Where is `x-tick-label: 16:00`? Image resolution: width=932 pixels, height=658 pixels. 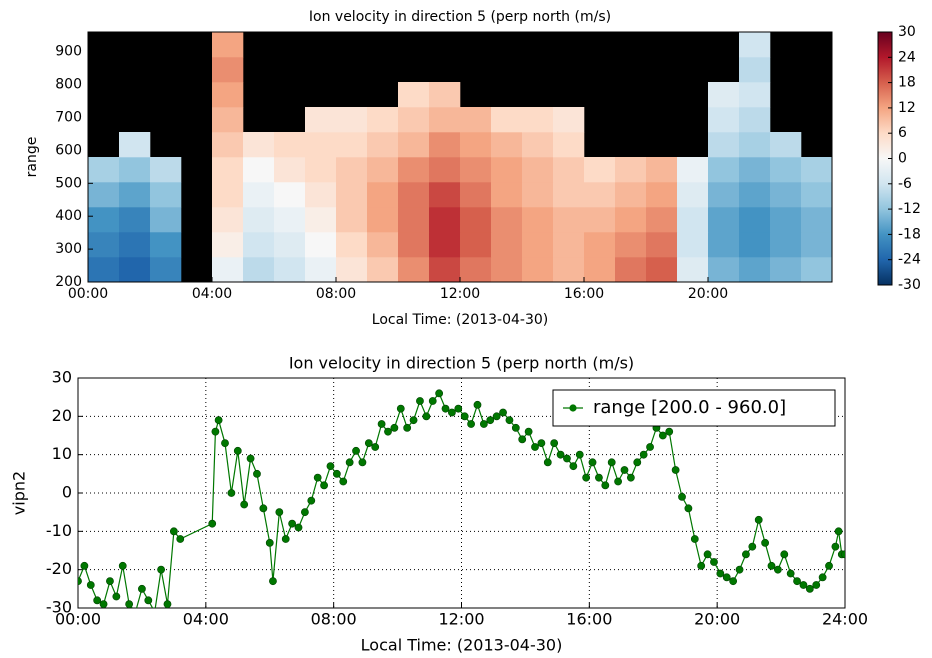 x-tick-label: 16:00 is located at coordinates (589, 619).